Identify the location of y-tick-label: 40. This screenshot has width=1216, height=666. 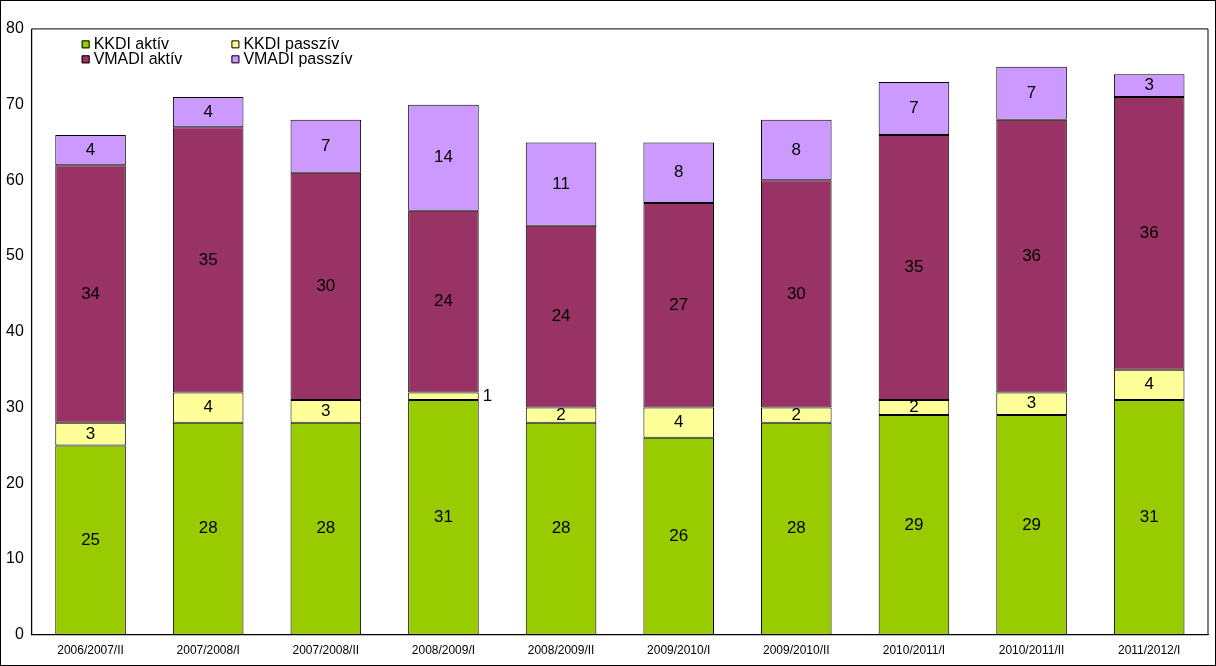
(15, 331).